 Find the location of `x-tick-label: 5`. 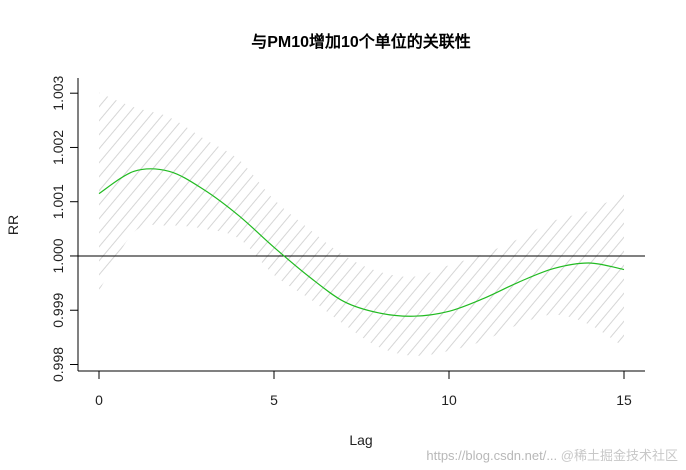

x-tick-label: 5 is located at coordinates (274, 400).